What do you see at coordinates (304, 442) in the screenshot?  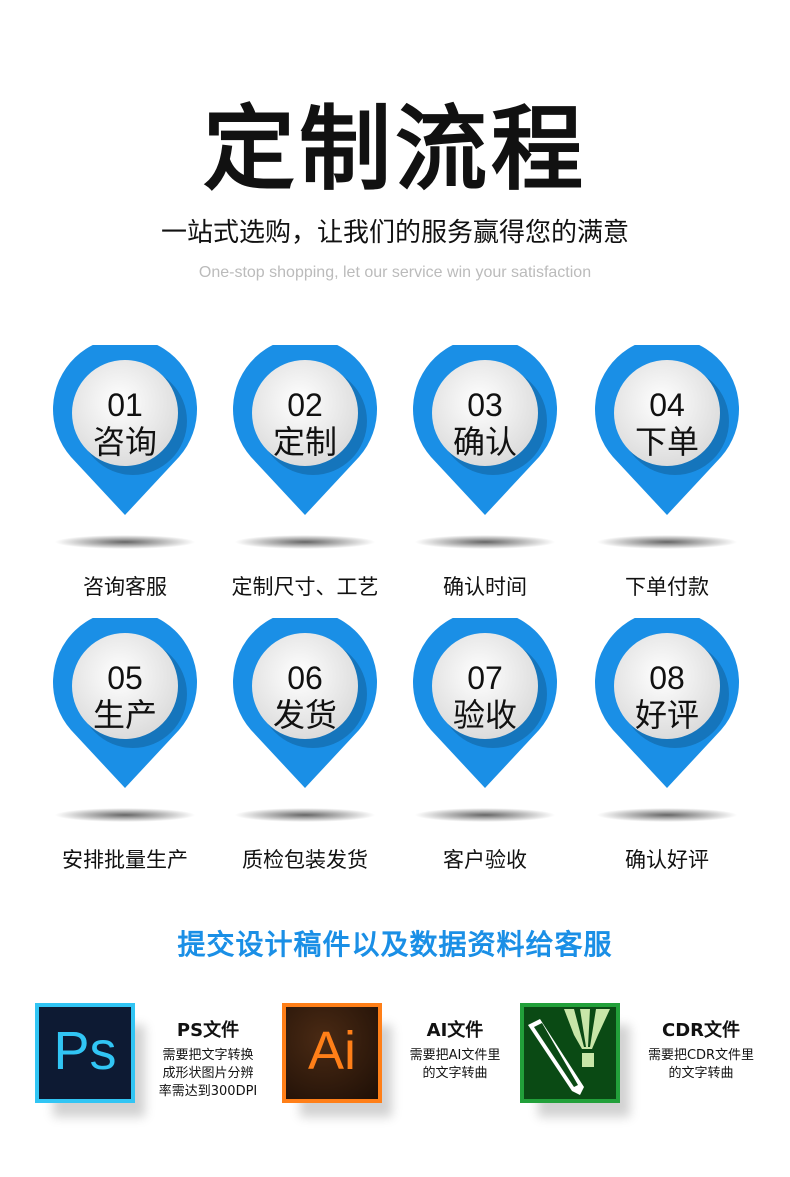 I see `step-name: 定制` at bounding box center [304, 442].